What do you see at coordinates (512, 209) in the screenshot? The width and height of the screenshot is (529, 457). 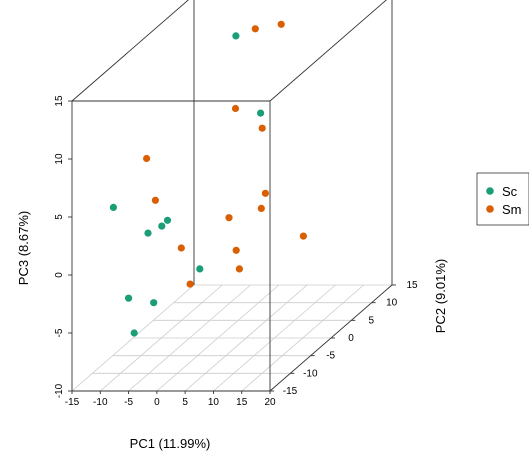 I see `legend-label-sm: Sm` at bounding box center [512, 209].